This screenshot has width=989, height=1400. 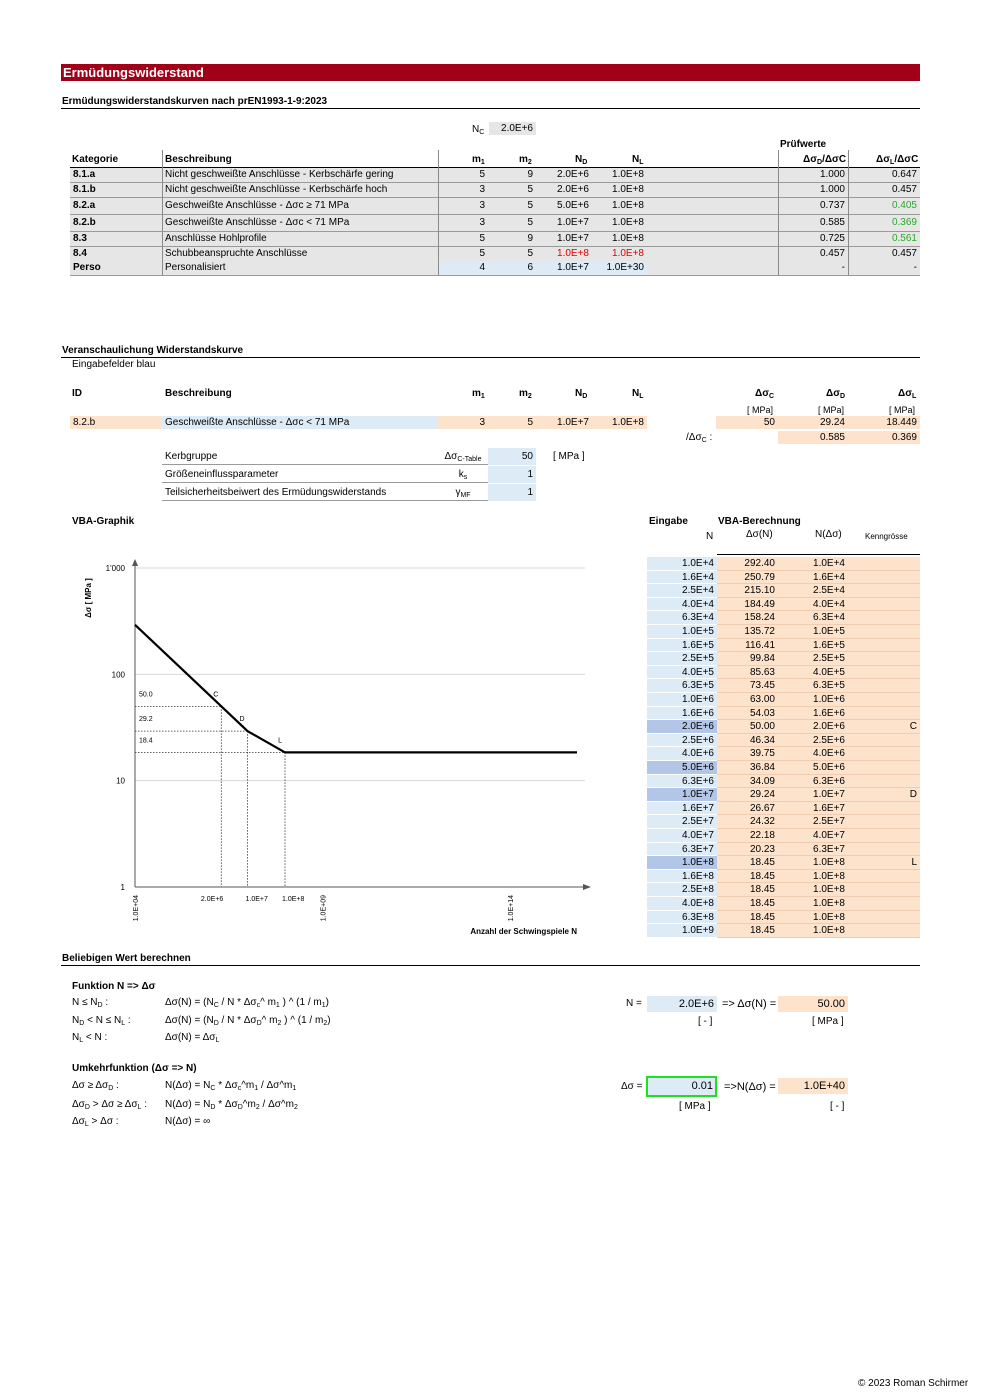 I want to click on formula-condition: ΔσL > Δσ :, so click(x=95, y=1122).